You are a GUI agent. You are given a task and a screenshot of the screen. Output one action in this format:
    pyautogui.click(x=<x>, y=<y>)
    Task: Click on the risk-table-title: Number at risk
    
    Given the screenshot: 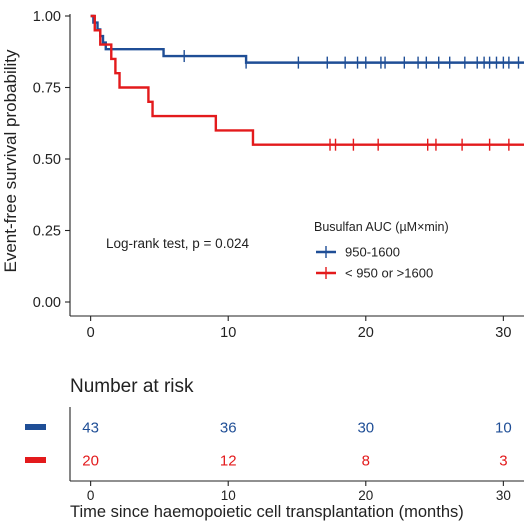 What is the action you would take?
    pyautogui.click(x=132, y=386)
    